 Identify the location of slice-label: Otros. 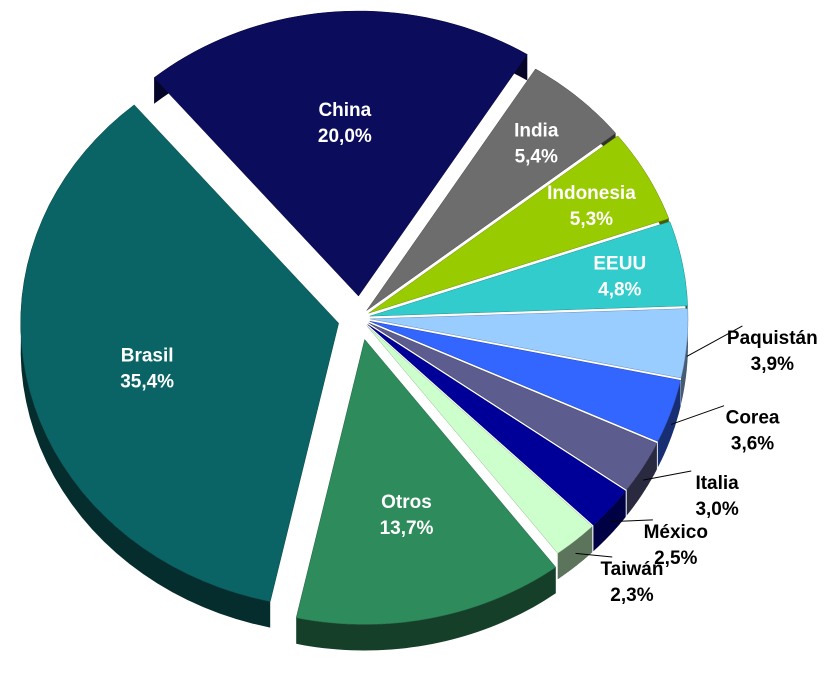
(406, 502).